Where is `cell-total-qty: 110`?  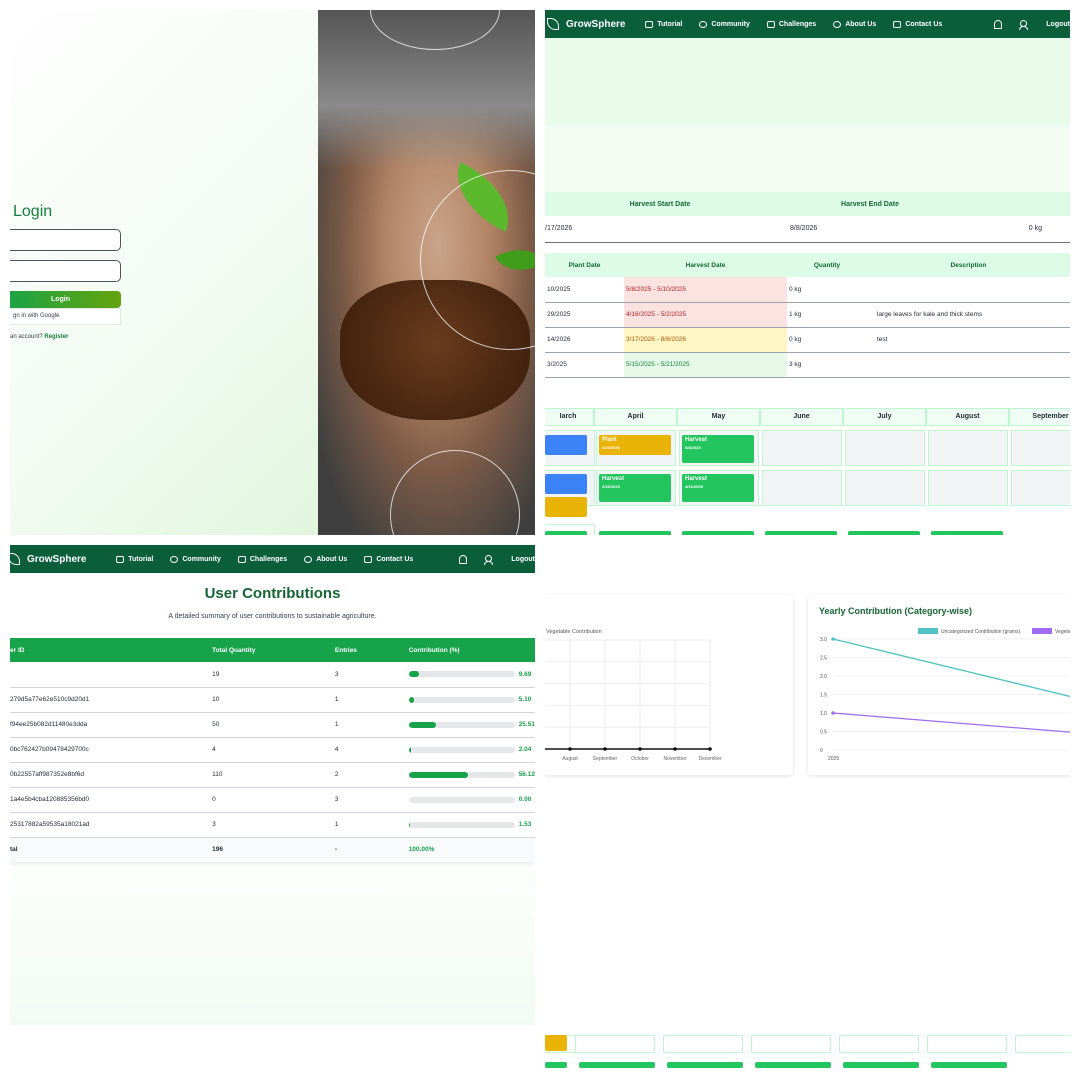 cell-total-qty: 110 is located at coordinates (273, 775).